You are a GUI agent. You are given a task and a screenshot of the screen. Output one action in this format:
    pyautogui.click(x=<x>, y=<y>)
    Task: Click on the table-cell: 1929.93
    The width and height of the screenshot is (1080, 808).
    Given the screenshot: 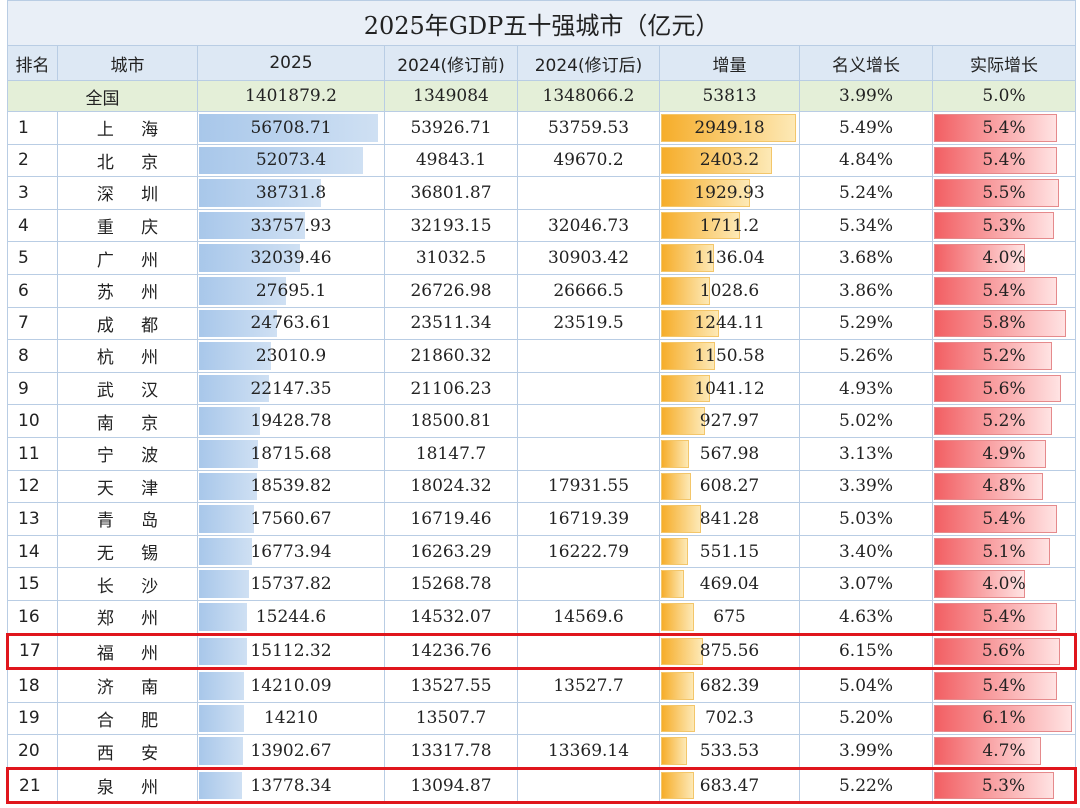 What is the action you would take?
    pyautogui.click(x=729, y=193)
    